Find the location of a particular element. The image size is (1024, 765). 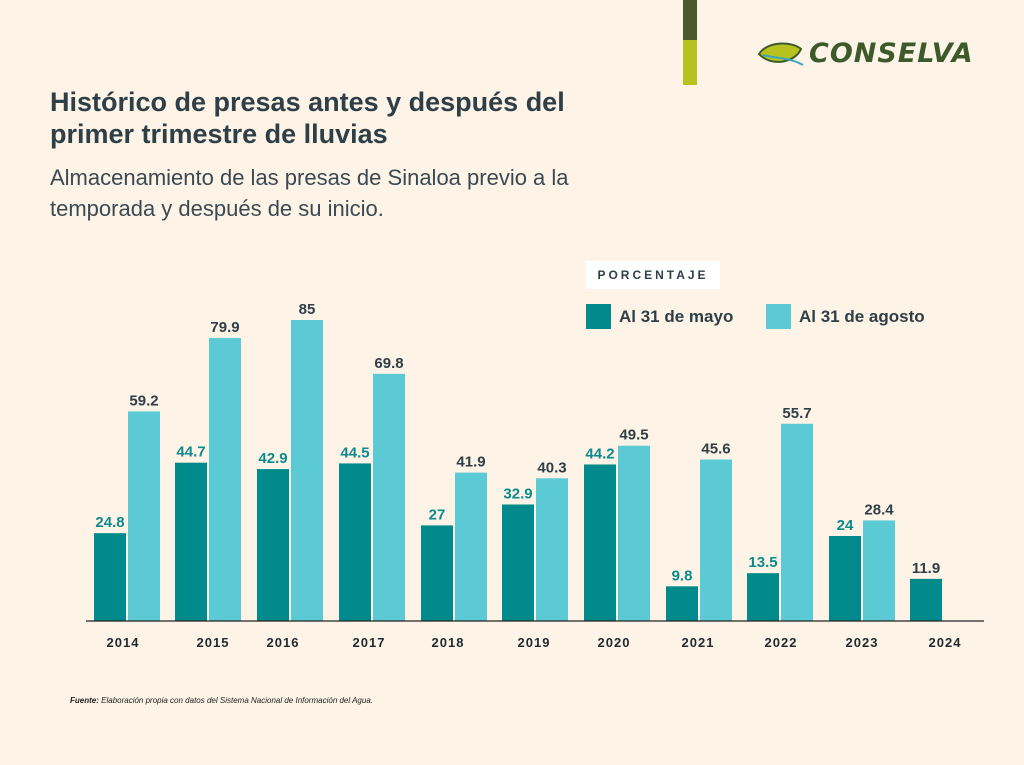

bar-2021-agosto is located at coordinates (716, 540).